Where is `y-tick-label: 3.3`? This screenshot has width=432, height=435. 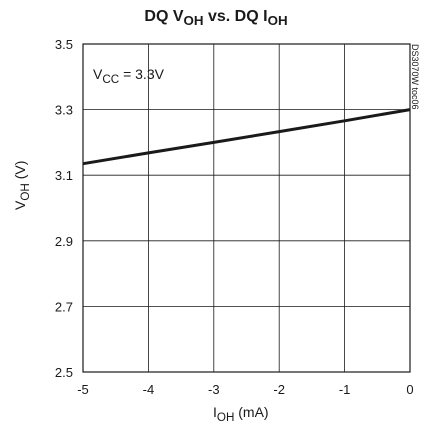
y-tick-label: 3.3 is located at coordinates (64, 110).